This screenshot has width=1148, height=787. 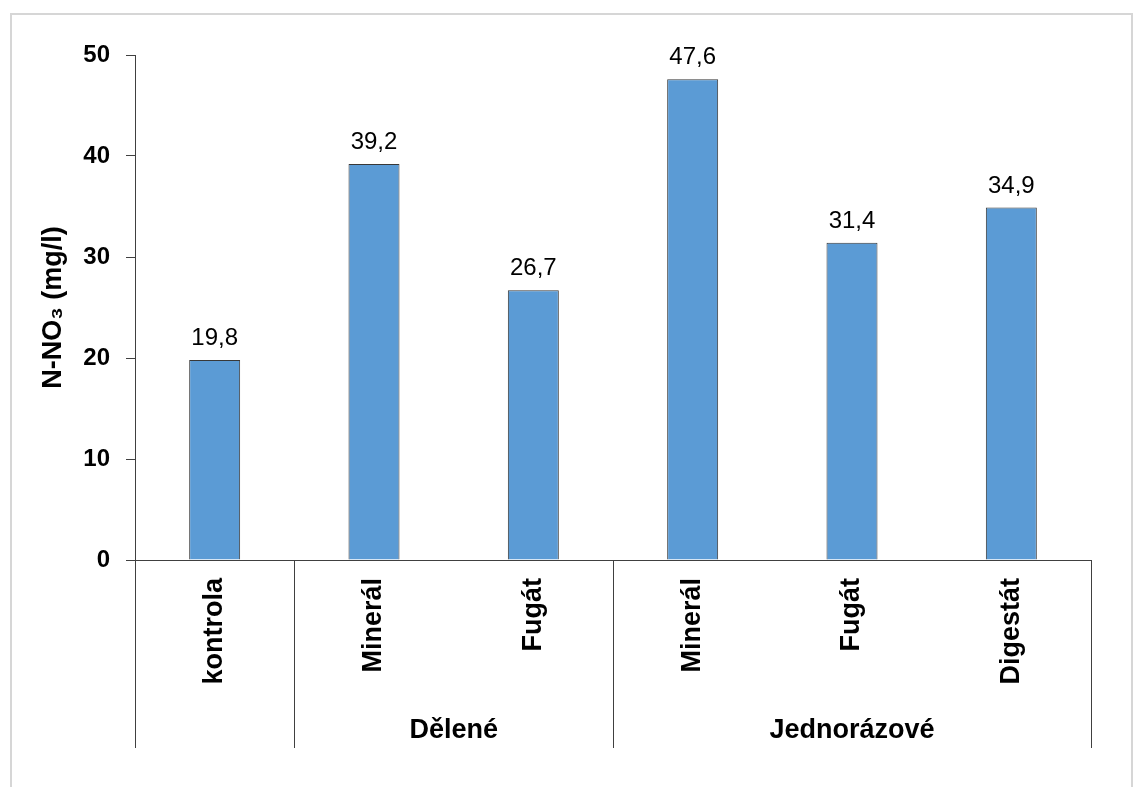 I want to click on data-label: 39,2, so click(x=374, y=141).